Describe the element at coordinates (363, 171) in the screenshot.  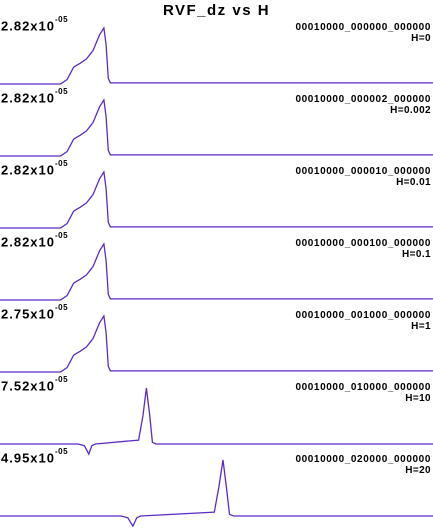
I see `run-id-label: 00010000_000010_000000` at that location.